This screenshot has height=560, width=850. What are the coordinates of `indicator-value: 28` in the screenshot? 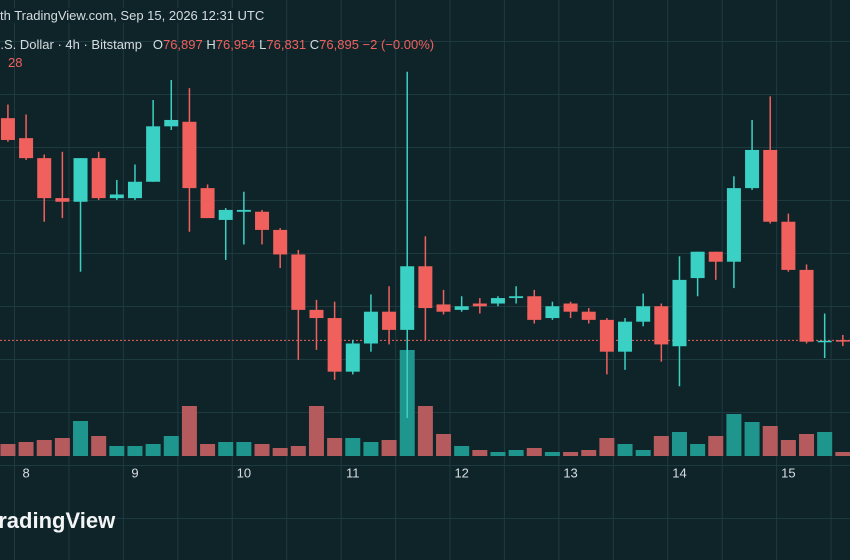 It's located at (15, 62).